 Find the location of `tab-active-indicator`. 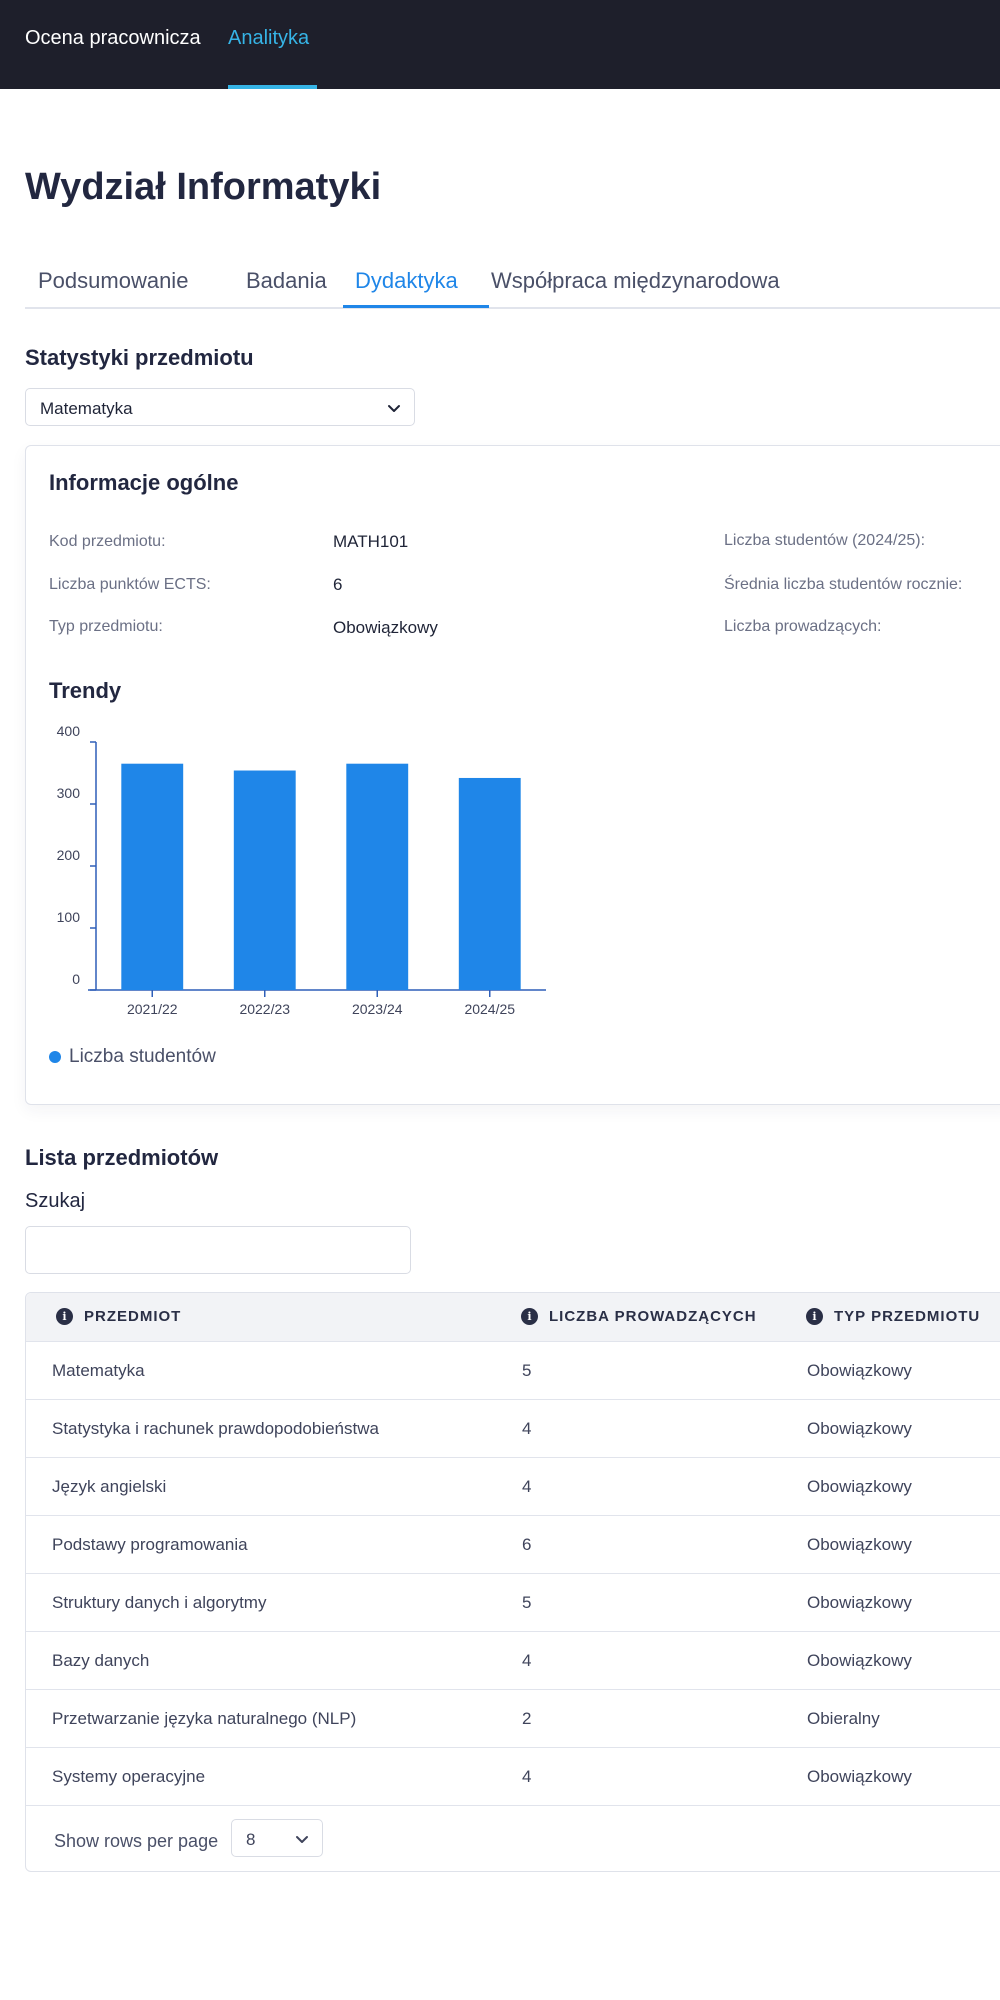

tab-active-indicator is located at coordinates (416, 306).